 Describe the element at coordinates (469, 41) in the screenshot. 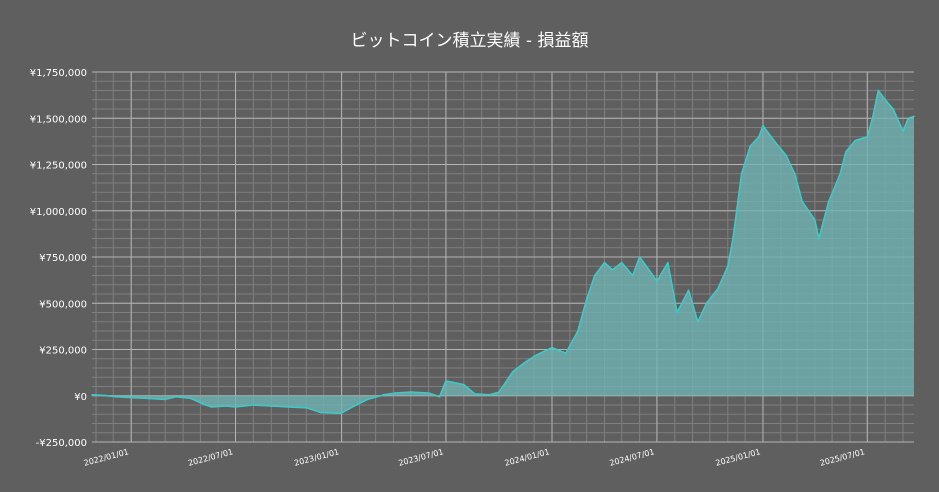

I see `chart-title: ビットコイン積立実績 - 損益額` at that location.